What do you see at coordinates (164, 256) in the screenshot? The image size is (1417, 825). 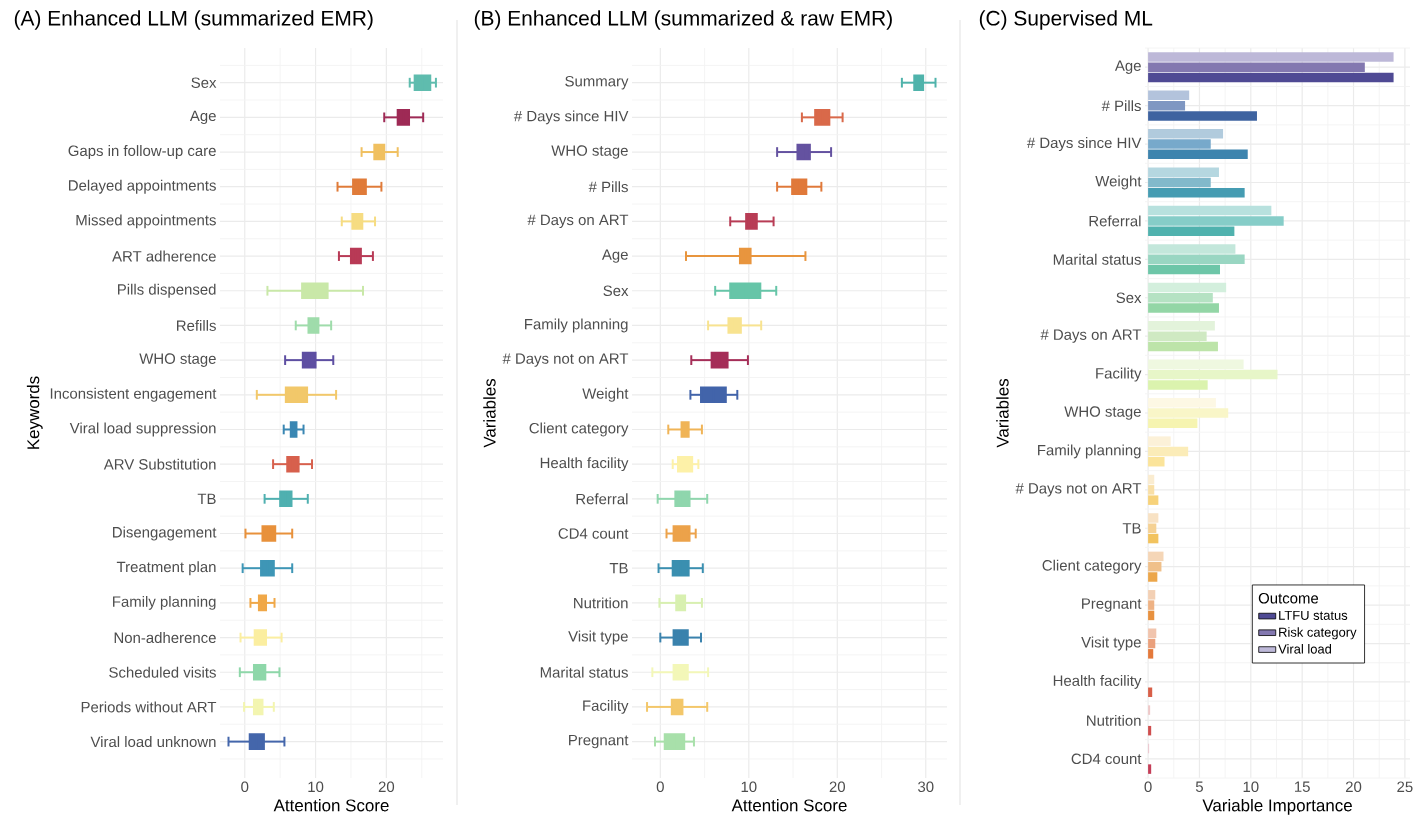 I see `y-tick-label: ART adherence` at bounding box center [164, 256].